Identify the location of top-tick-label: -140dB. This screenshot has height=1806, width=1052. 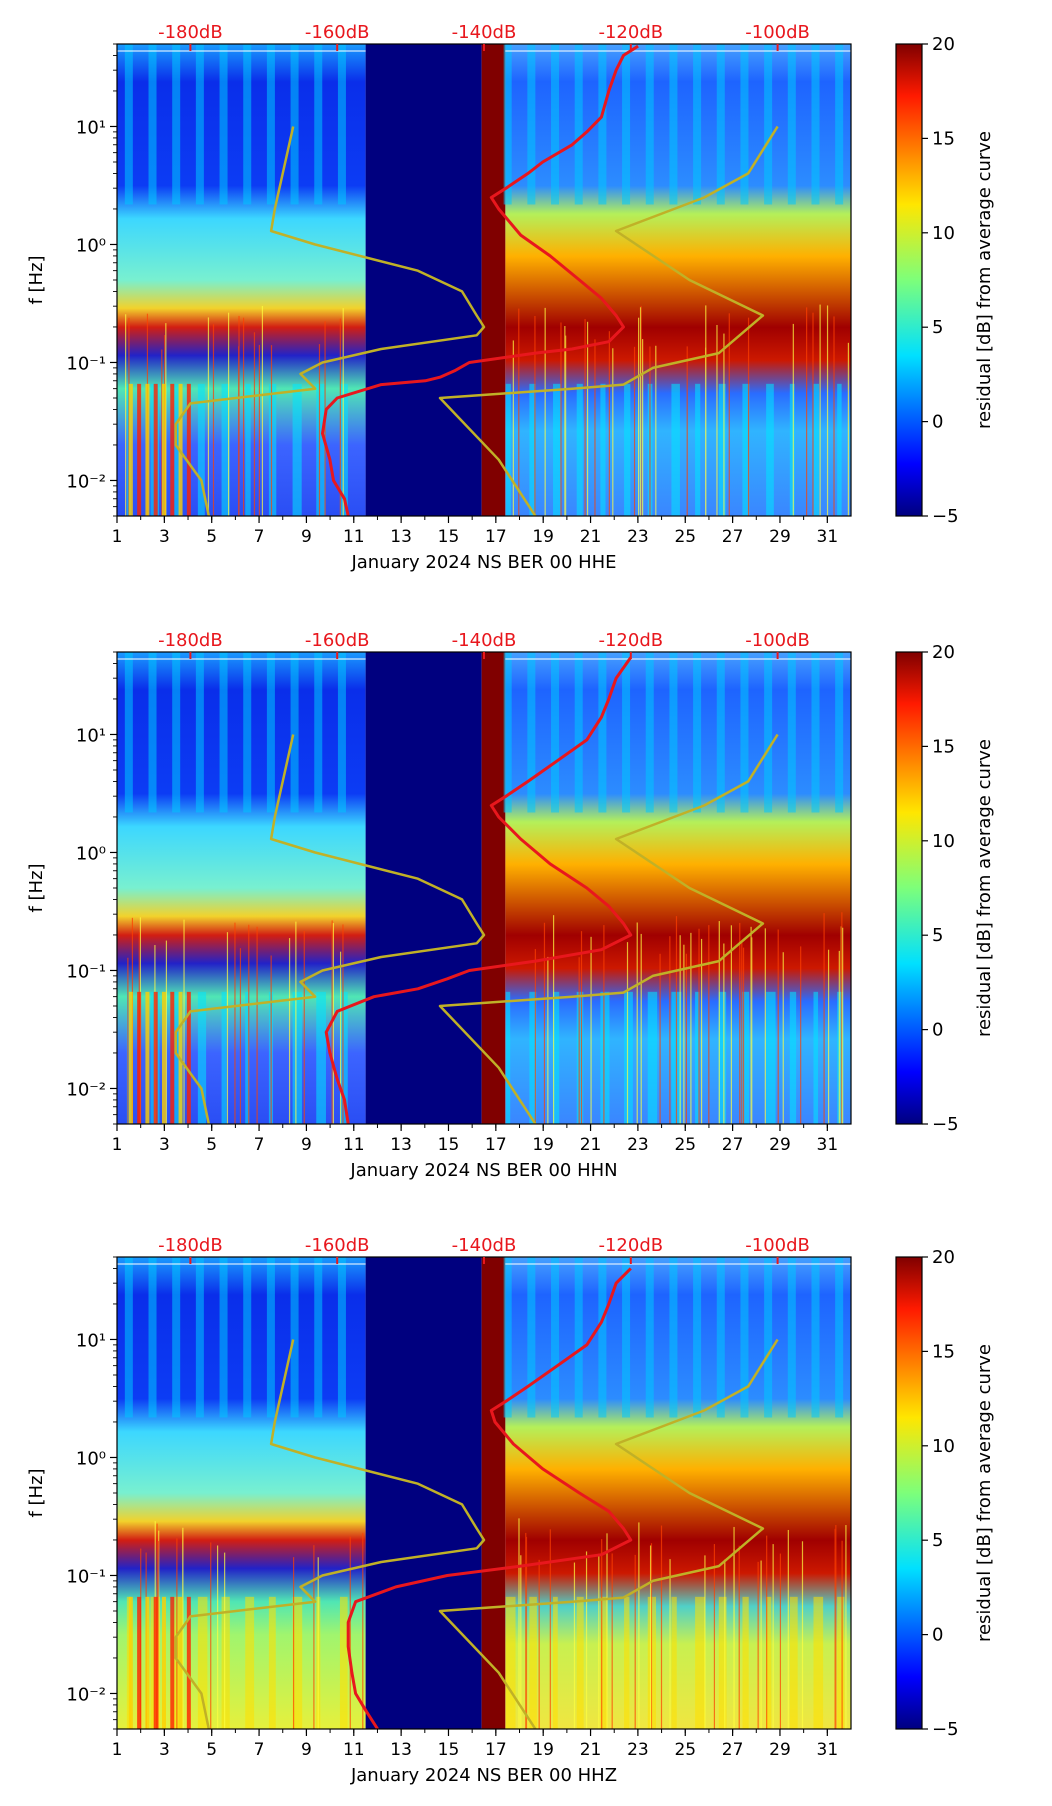
(484, 1245).